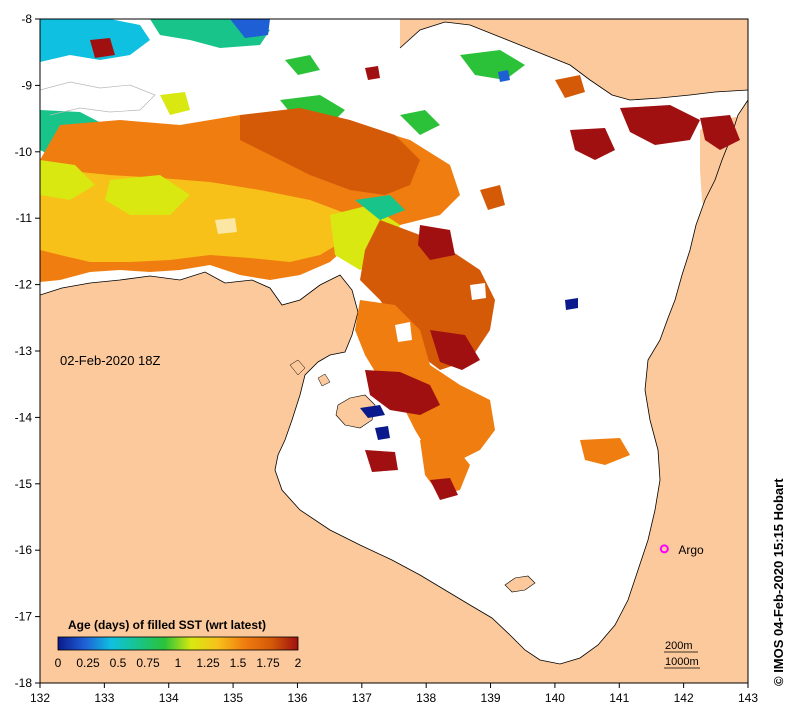 Image resolution: width=791 pixels, height=716 pixels. What do you see at coordinates (40, 698) in the screenshot?
I see `x-tick-label: 132` at bounding box center [40, 698].